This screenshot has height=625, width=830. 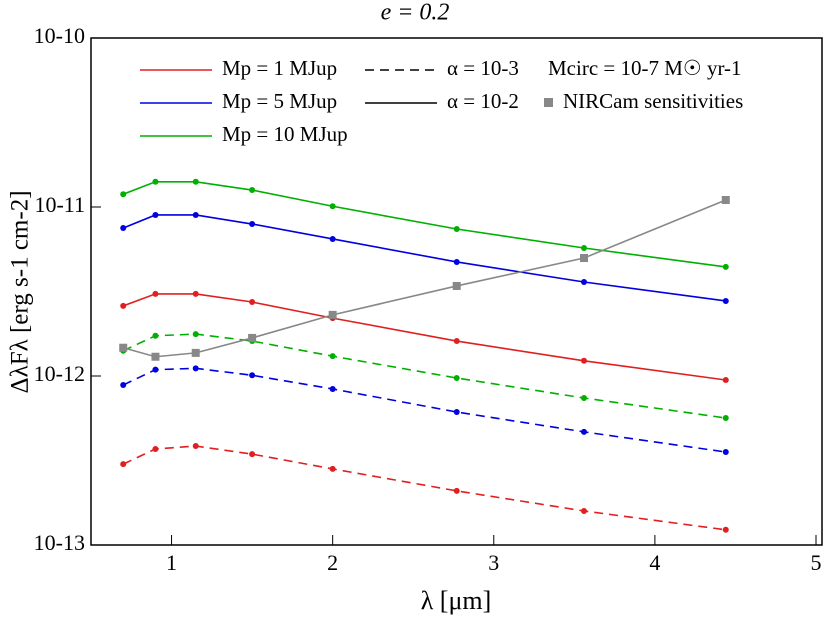 What do you see at coordinates (483, 101) in the screenshot?
I see `legend-label: α = 10-2` at bounding box center [483, 101].